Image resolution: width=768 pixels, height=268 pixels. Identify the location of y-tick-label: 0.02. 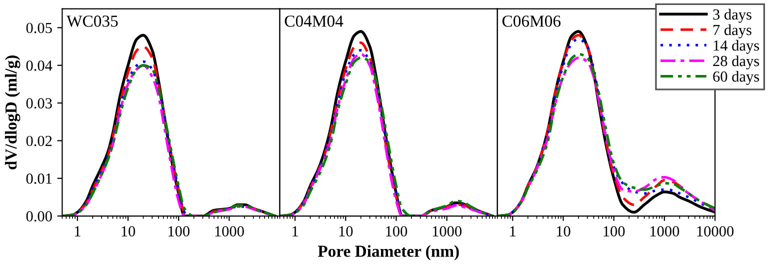
(39, 141).